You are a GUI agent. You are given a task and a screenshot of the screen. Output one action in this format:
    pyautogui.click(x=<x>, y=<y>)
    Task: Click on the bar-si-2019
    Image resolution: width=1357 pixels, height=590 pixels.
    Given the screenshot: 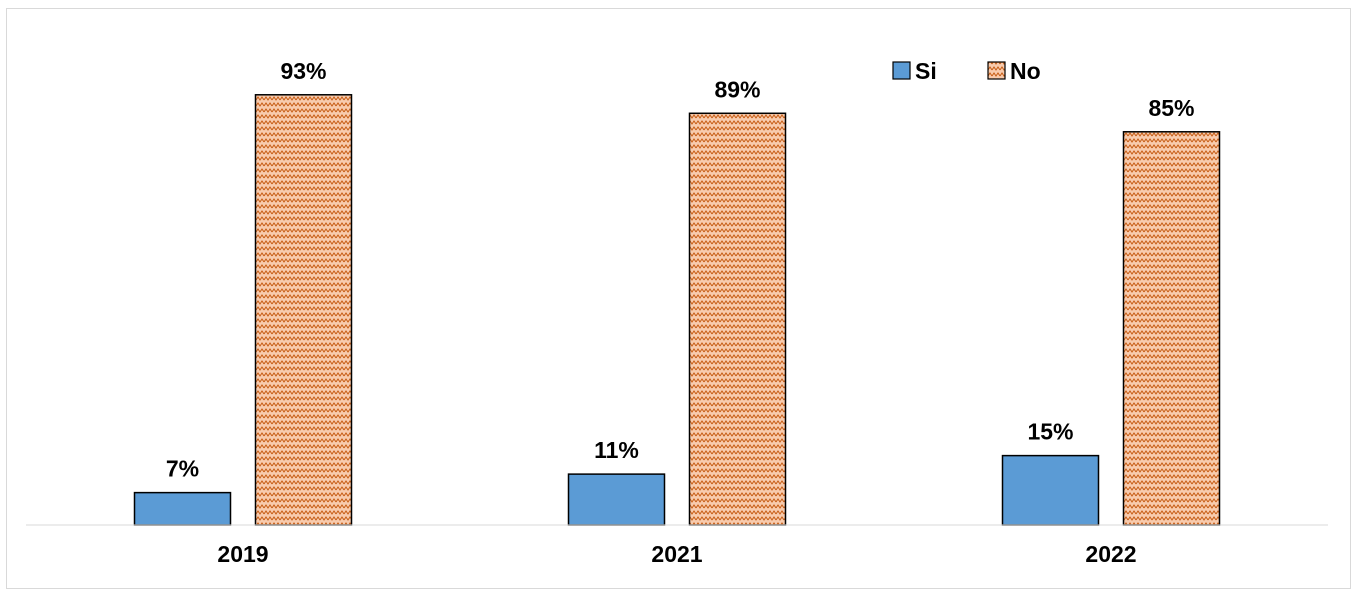 What is the action you would take?
    pyautogui.click(x=182, y=508)
    